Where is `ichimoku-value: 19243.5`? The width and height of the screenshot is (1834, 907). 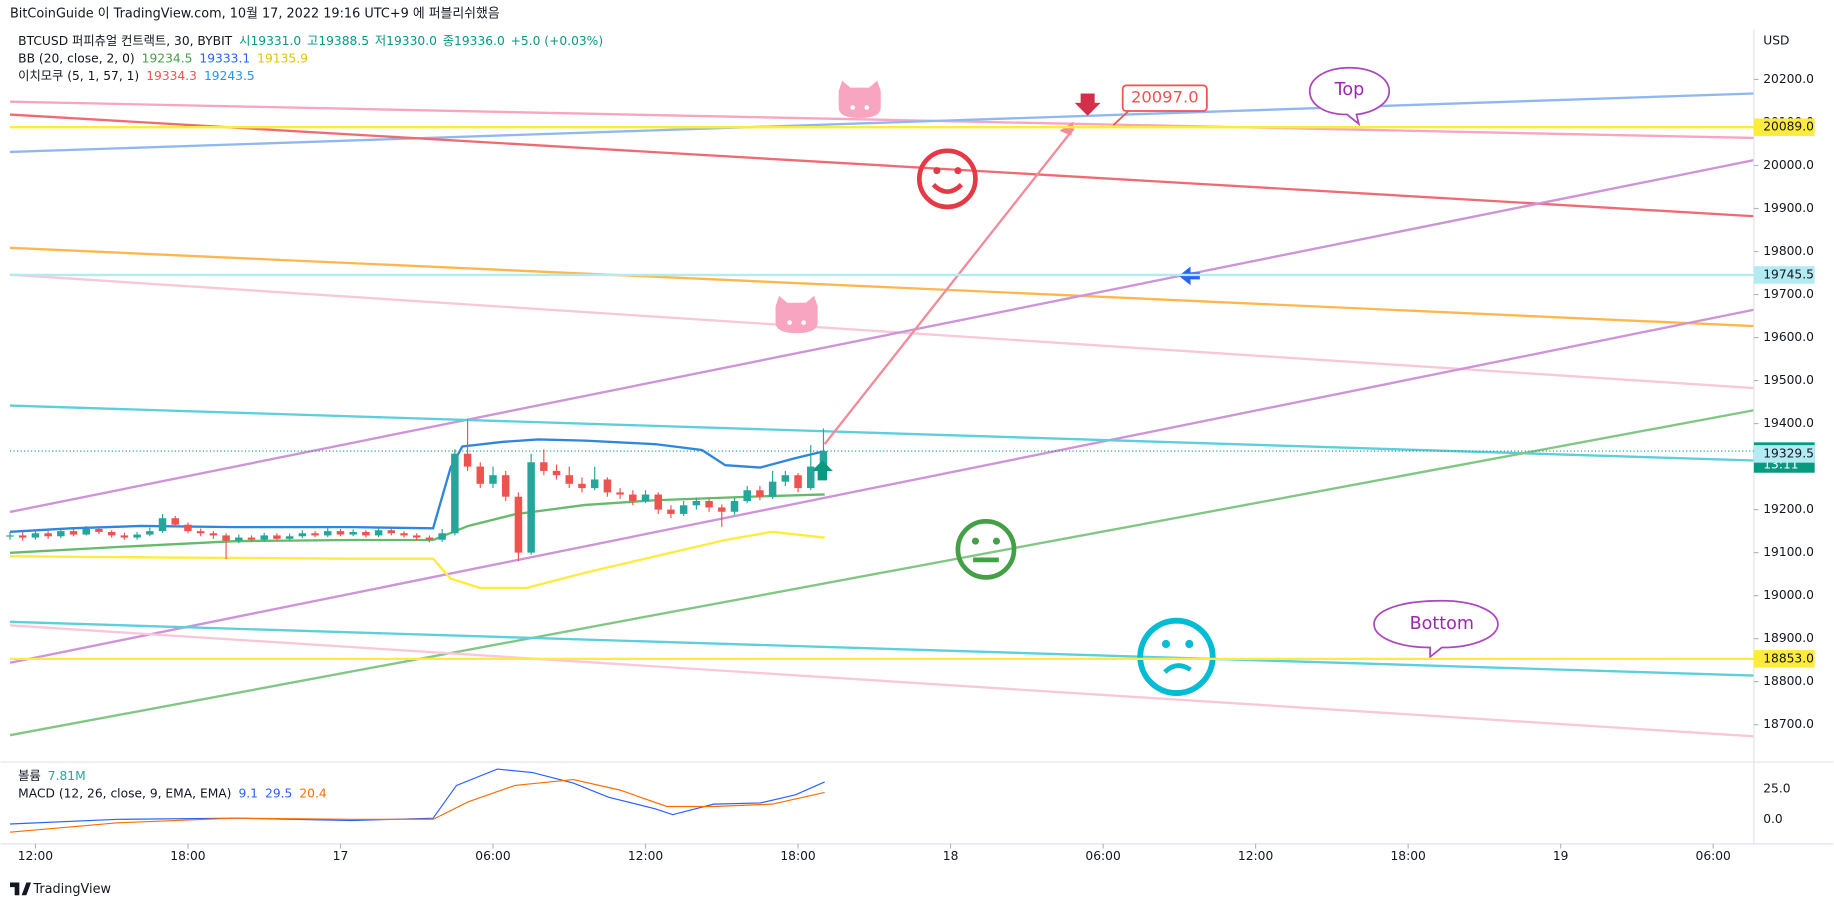
ichimoku-value: 19243.5 is located at coordinates (229, 75).